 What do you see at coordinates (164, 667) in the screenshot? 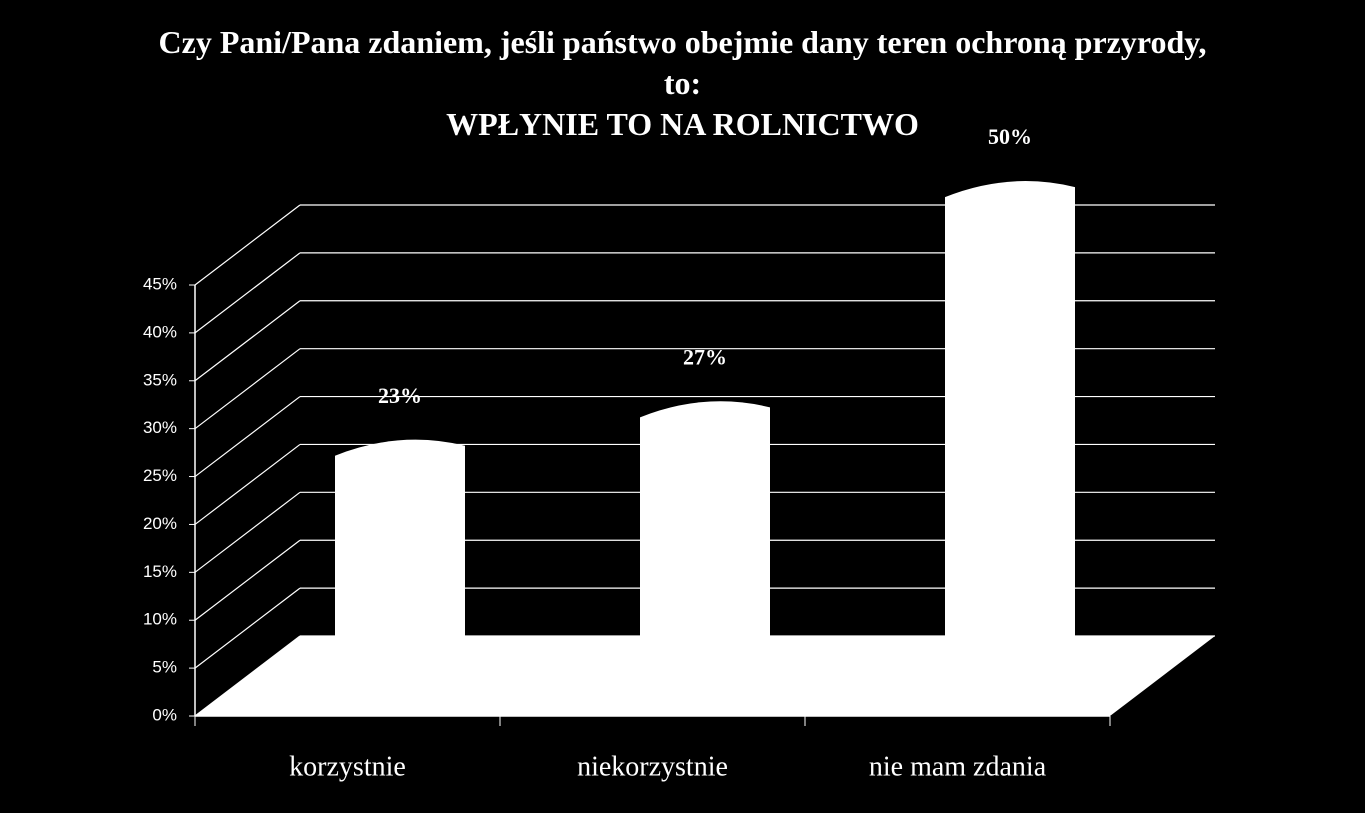
I see `y-tick-label: 5%` at bounding box center [164, 667].